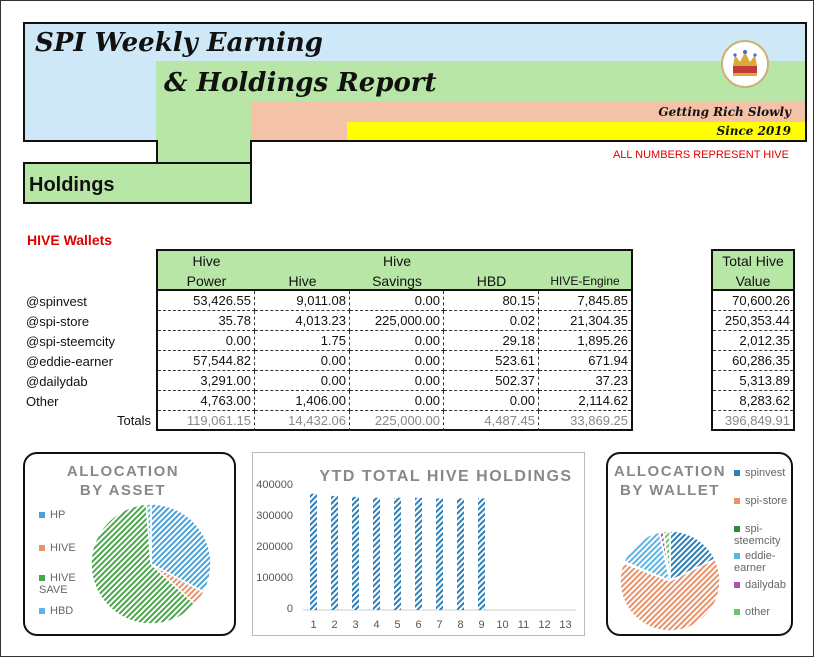 The image size is (814, 658). I want to click on y-tick-label: 200000, so click(274, 547).